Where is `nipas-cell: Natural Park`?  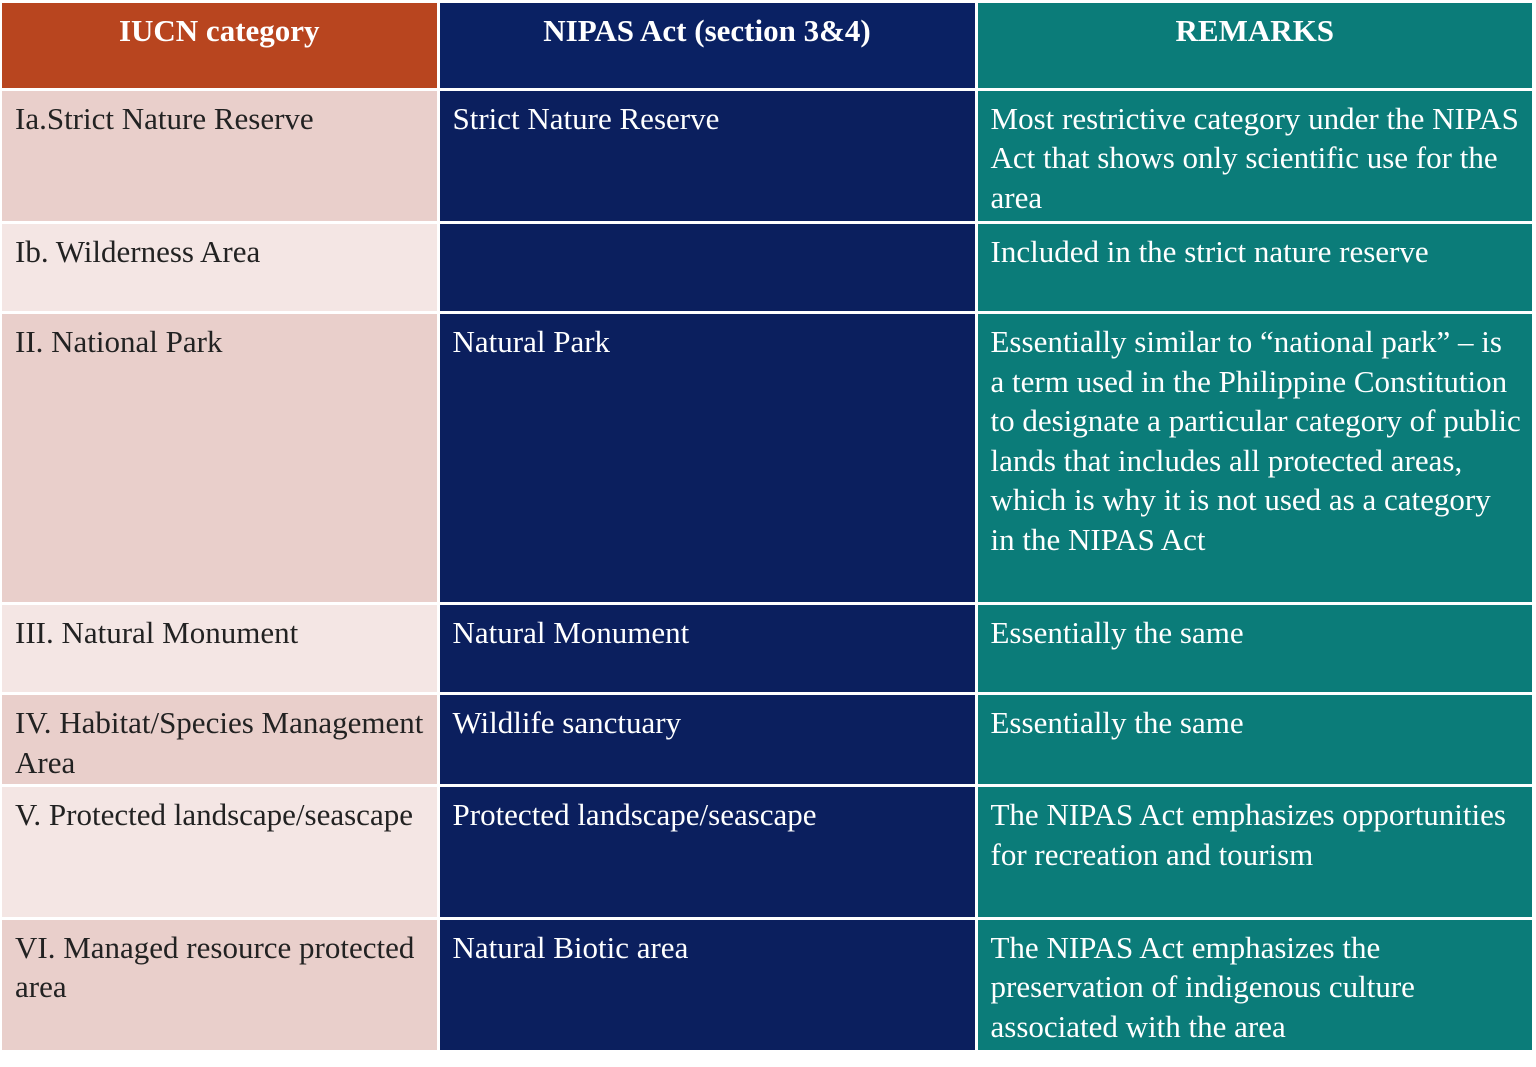 nipas-cell: Natural Park is located at coordinates (707, 458).